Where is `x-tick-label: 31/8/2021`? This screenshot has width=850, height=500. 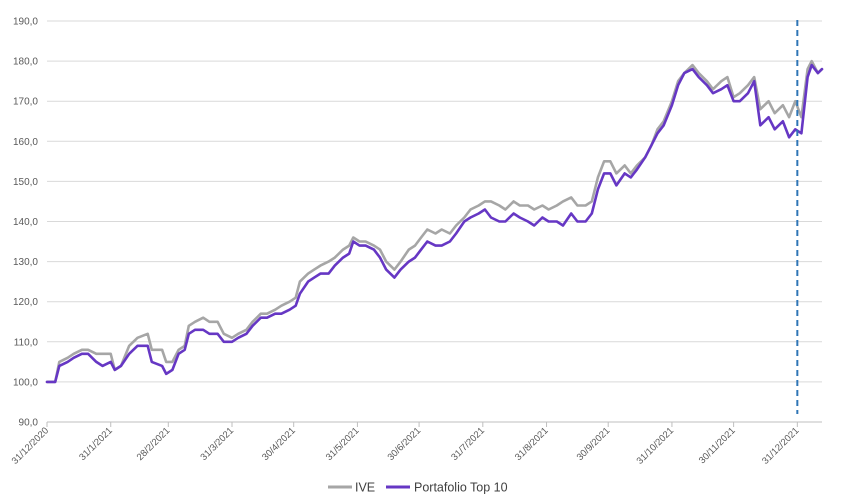
x-tick-label: 31/8/2021 is located at coordinates (532, 444).